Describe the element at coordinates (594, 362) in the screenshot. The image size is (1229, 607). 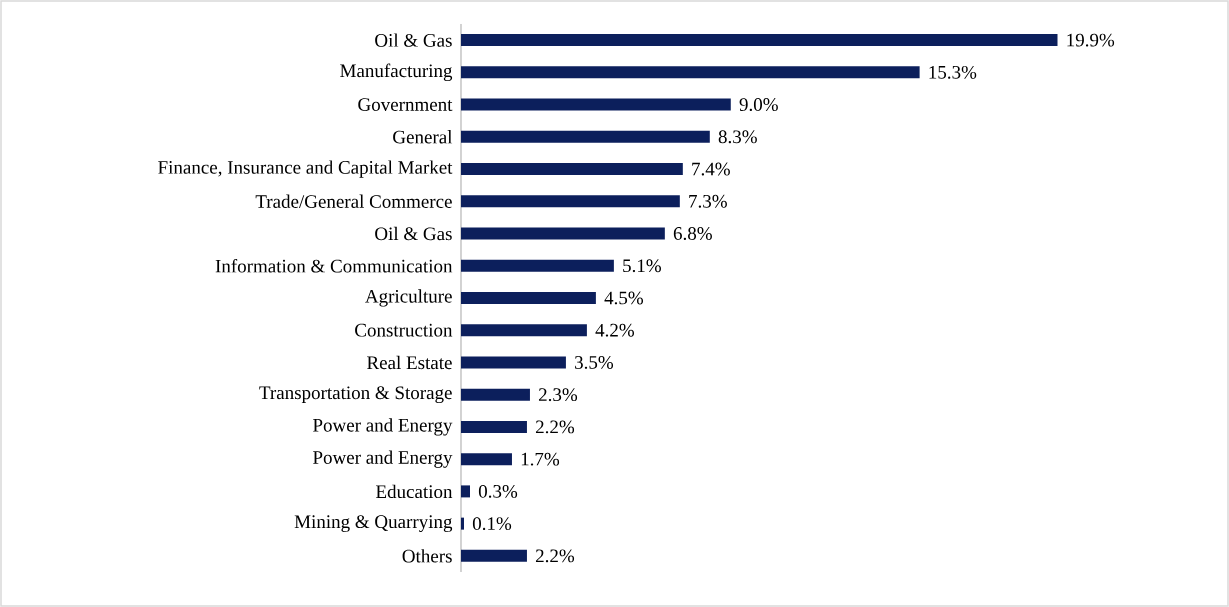
I see `data-label: 3.5%` at that location.